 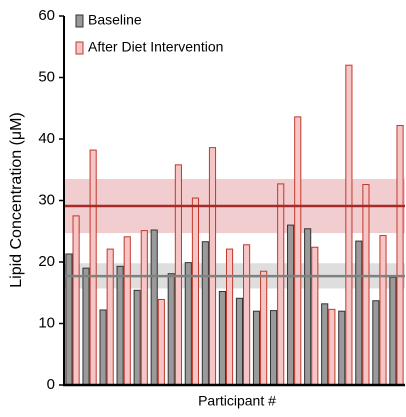 What do you see at coordinates (46, 76) in the screenshot?
I see `y-tick-label: 50` at bounding box center [46, 76].